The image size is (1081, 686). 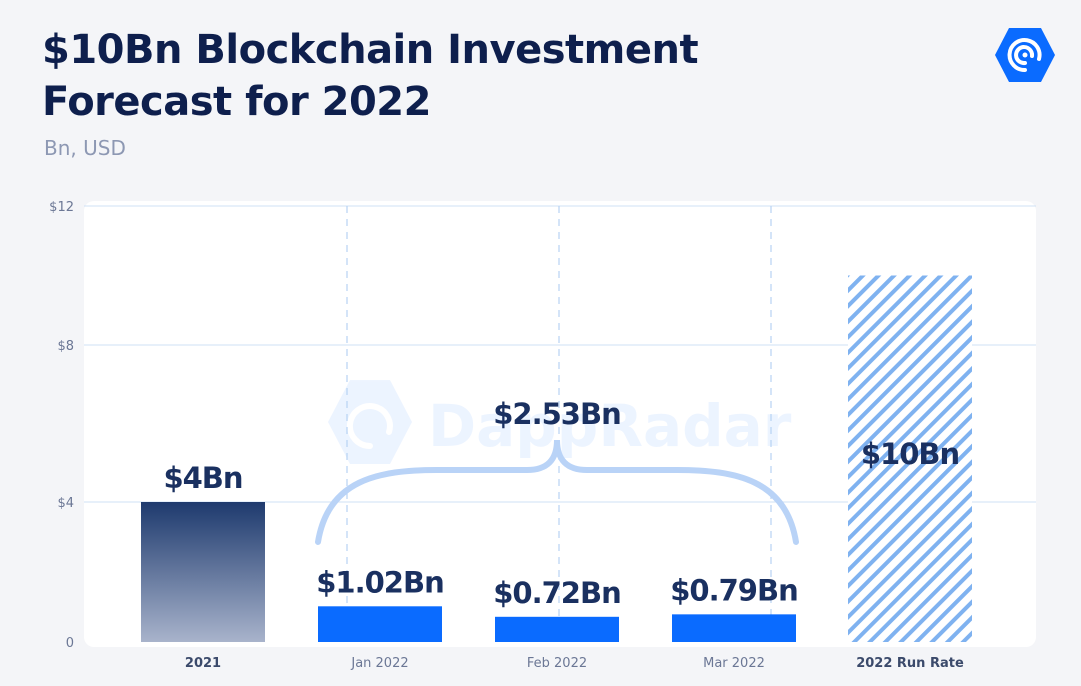 I want to click on chart-title-line-2: Forecast for 2022, so click(x=236, y=102).